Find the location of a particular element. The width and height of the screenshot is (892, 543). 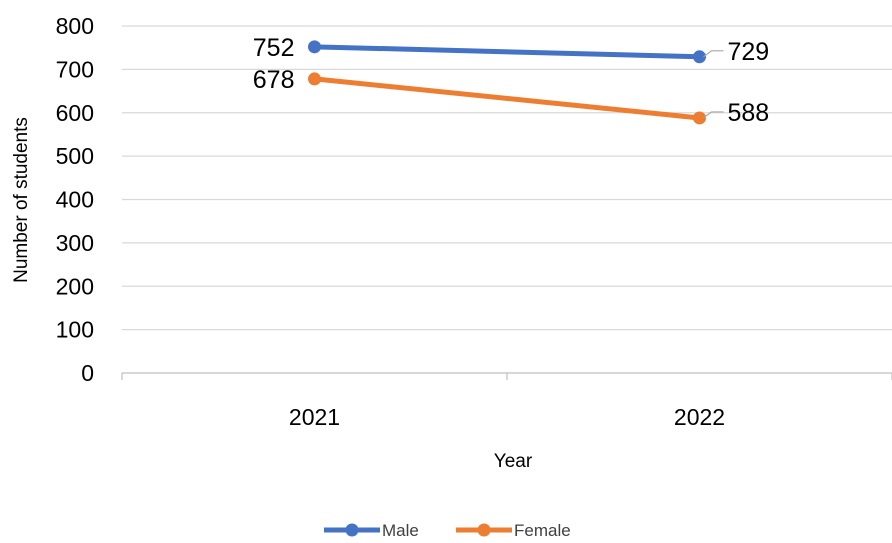

legend-item-female: Female is located at coordinates (513, 530).